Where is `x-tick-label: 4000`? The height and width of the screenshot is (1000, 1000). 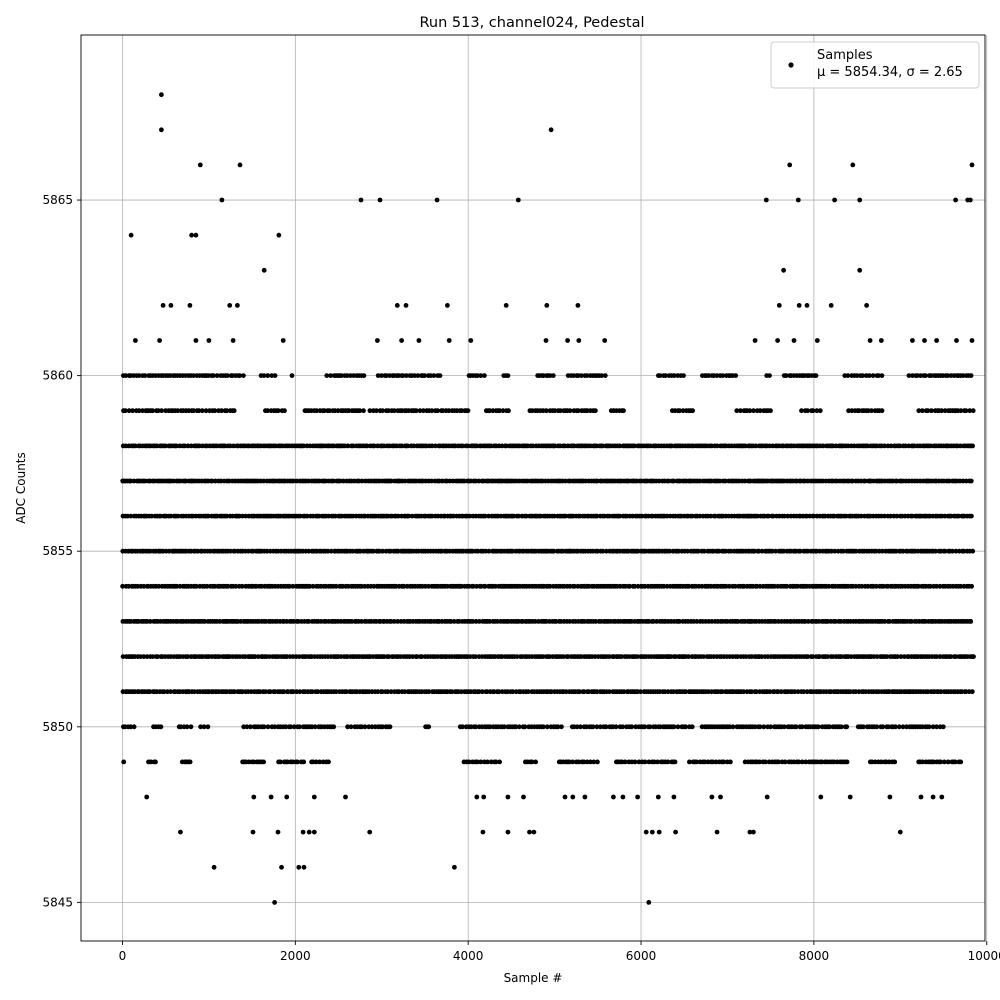
x-tick-label: 4000 is located at coordinates (468, 956).